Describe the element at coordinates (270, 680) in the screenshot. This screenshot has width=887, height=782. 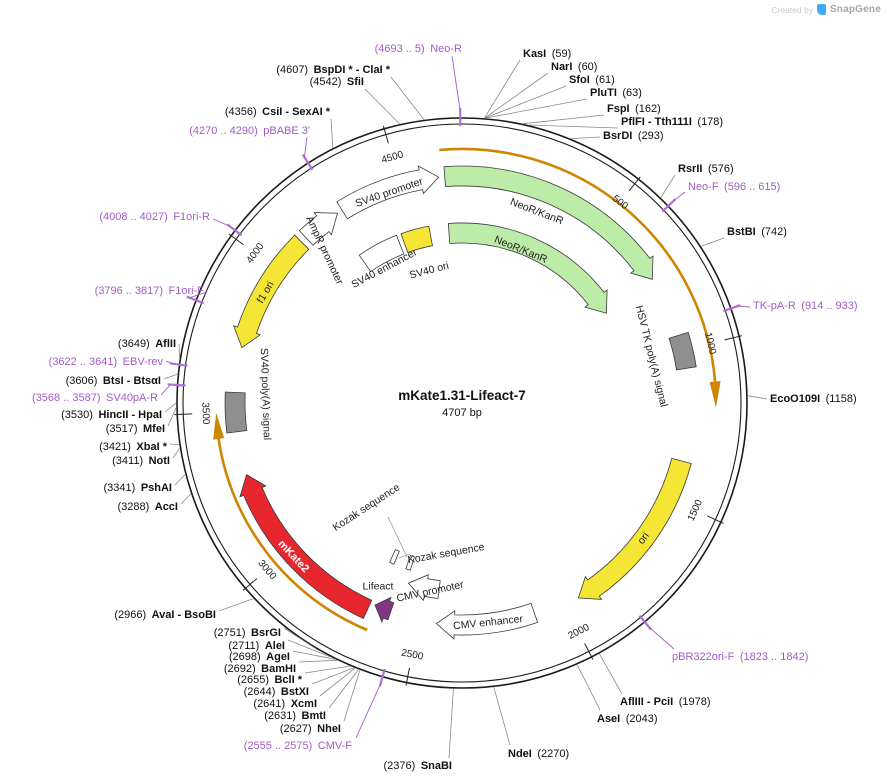
I see `bcli-site-label: (2655) BclI *` at that location.